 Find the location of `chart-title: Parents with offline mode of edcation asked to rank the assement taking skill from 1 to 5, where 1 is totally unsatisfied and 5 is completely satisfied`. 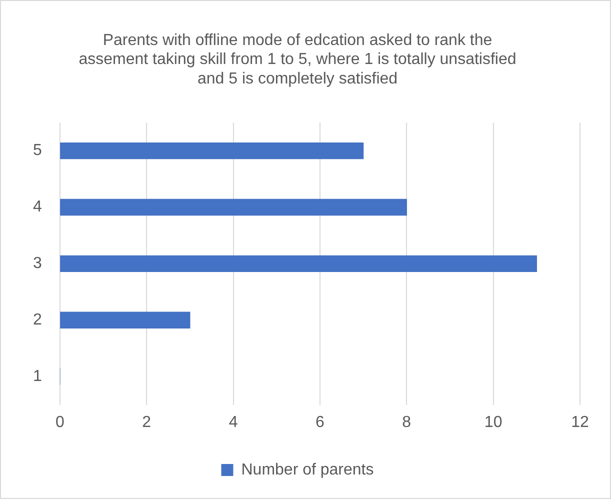

chart-title: Parents with offline mode of edcation asked to rank the assement taking skill from 1 to 5, where 1 is totally unsatisfied and 5 is completely satisfied is located at coordinates (297, 60).